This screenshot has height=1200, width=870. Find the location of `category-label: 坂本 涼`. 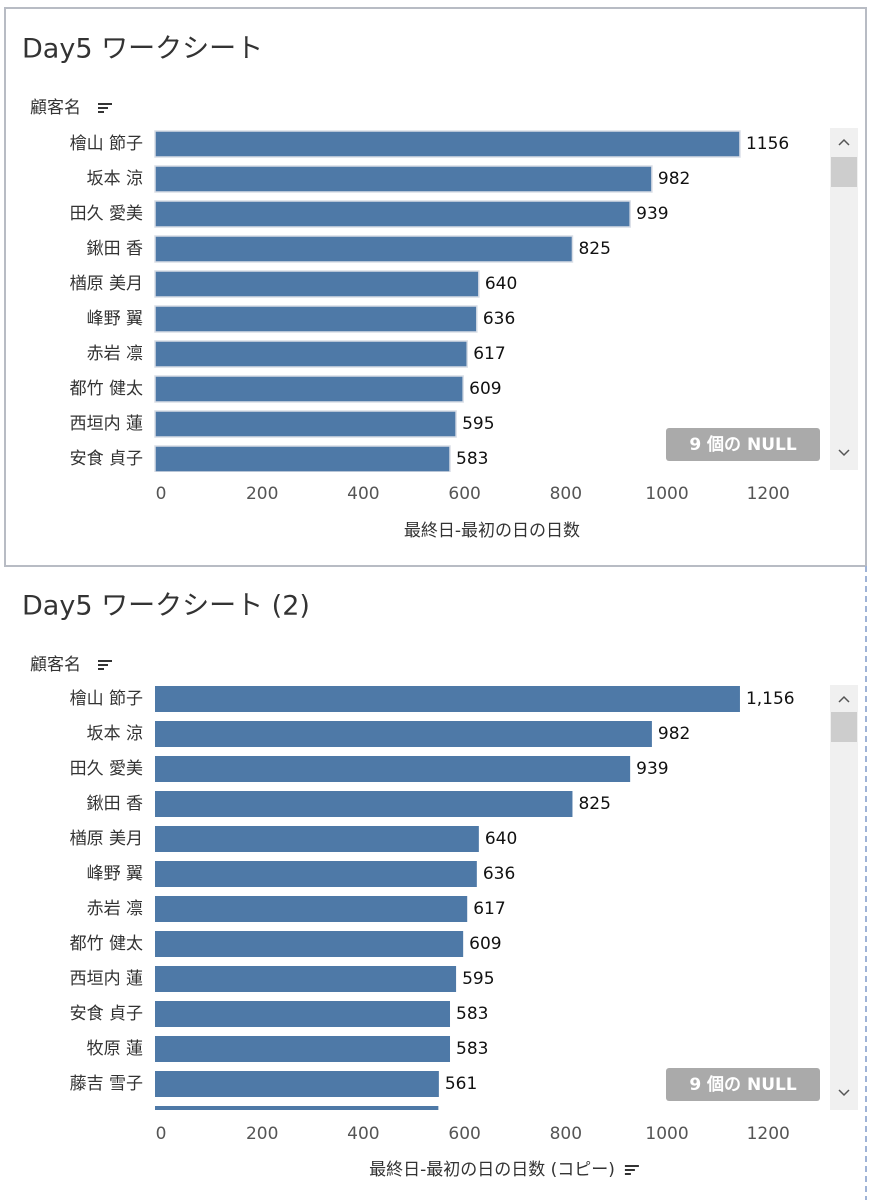

category-label: 坂本 涼 is located at coordinates (115, 179).